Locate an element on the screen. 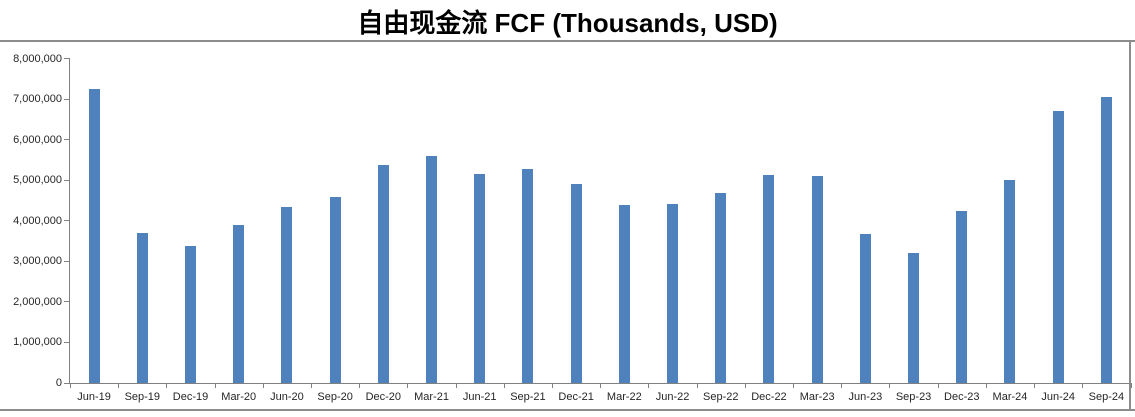  x-axis-label-Jun-24: Jun-24 is located at coordinates (1058, 397).